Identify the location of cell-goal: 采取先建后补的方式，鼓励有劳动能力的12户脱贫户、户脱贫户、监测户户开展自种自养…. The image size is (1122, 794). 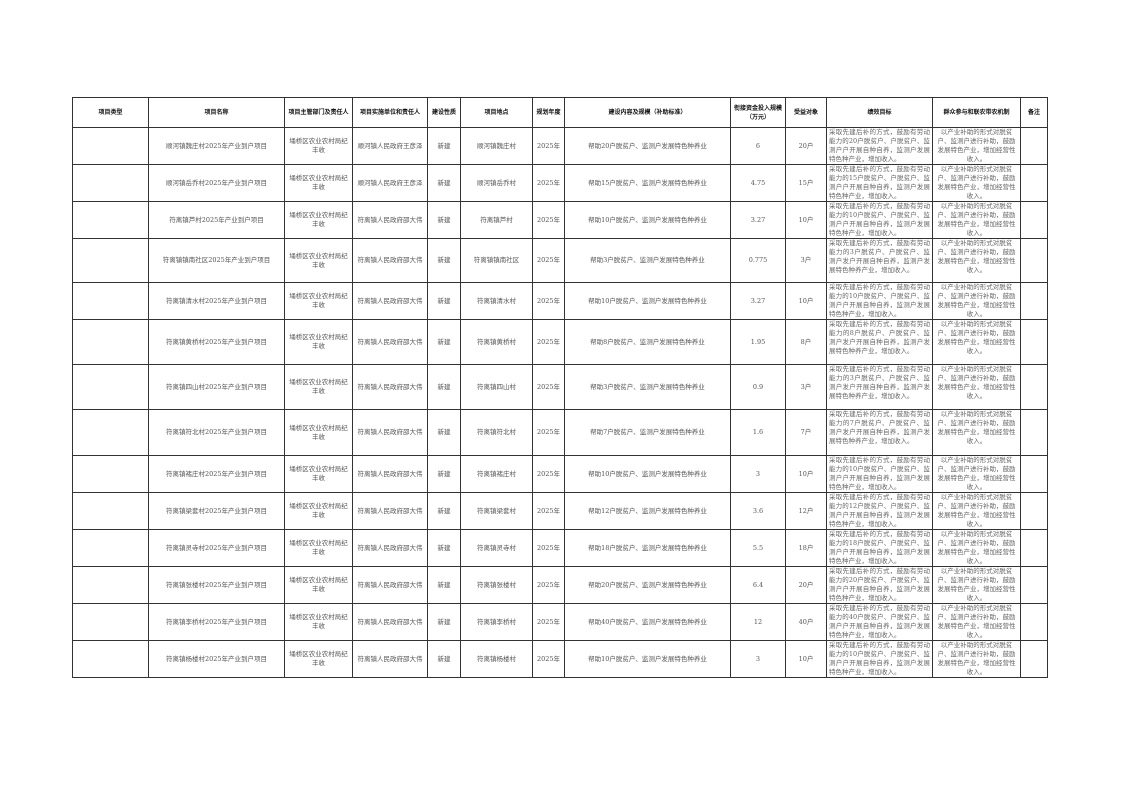
(879, 511).